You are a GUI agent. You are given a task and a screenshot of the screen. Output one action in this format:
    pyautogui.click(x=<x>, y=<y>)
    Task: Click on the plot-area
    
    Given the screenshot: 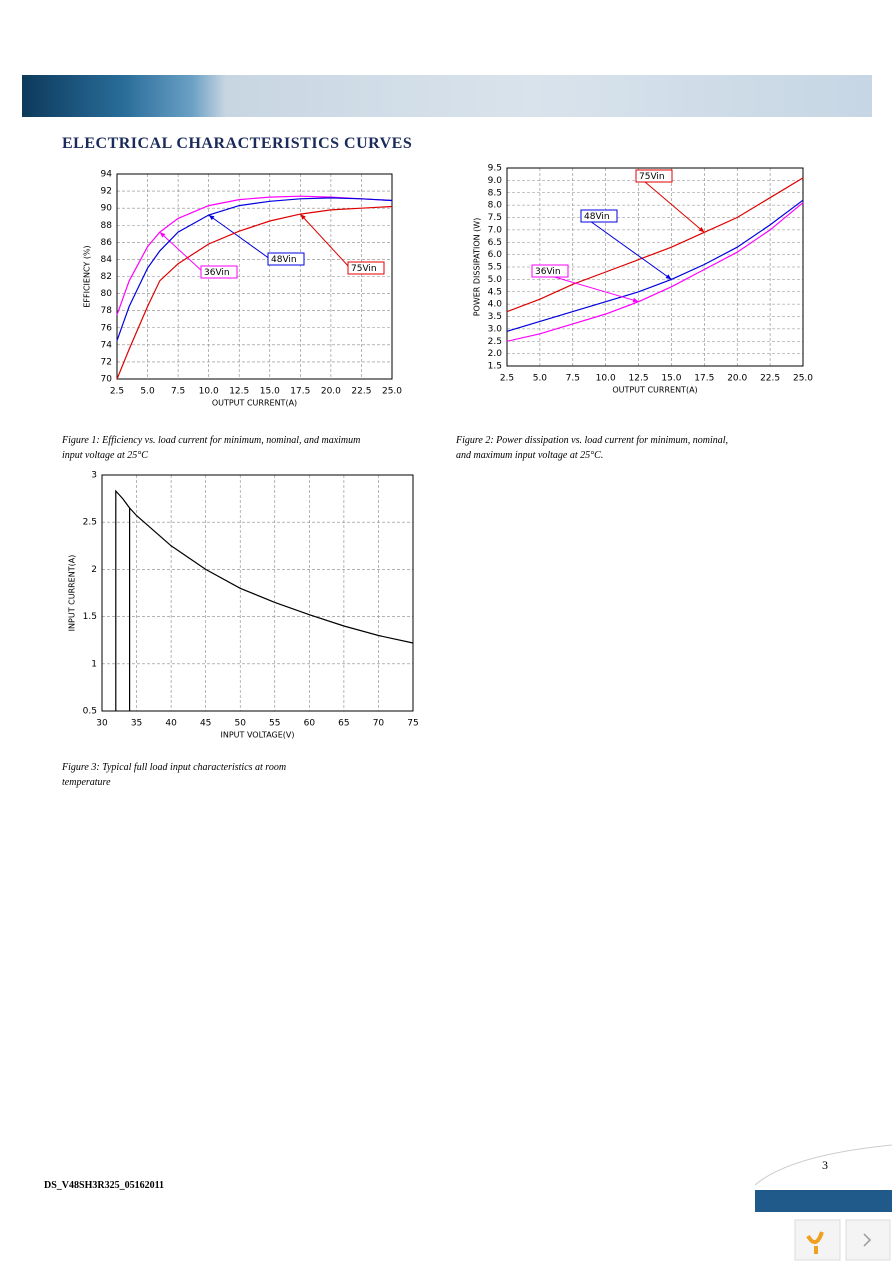 What is the action you would take?
    pyautogui.click(x=257, y=593)
    